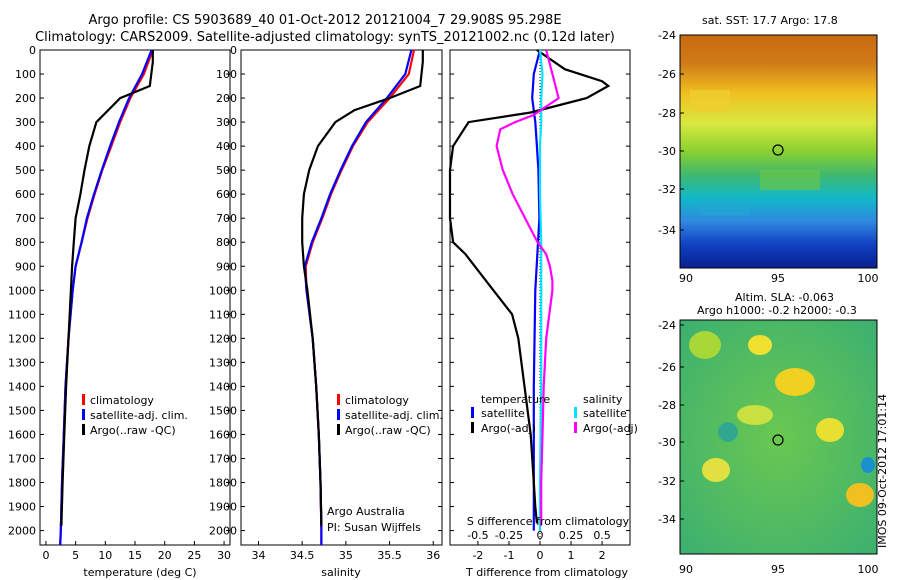 The height and width of the screenshot is (580, 900). What do you see at coordinates (22, 458) in the screenshot?
I see `depth-tick-label: 1700` at bounding box center [22, 458].